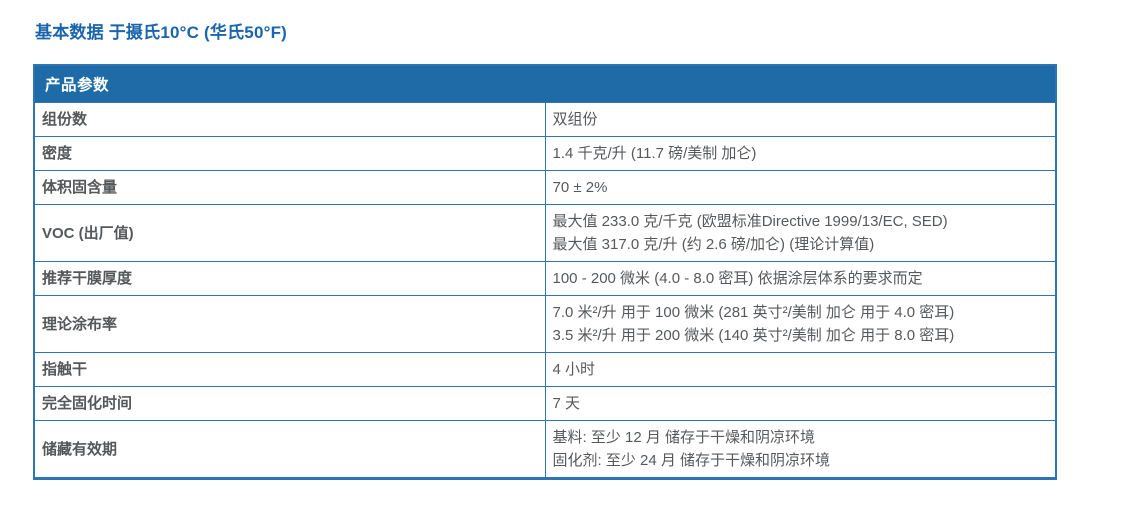 This screenshot has height=513, width=1121. I want to click on value-line: 100 - 200 微米 (4.0 - 8.0 密耳) 依据涂层体系的要求而定, so click(737, 278).